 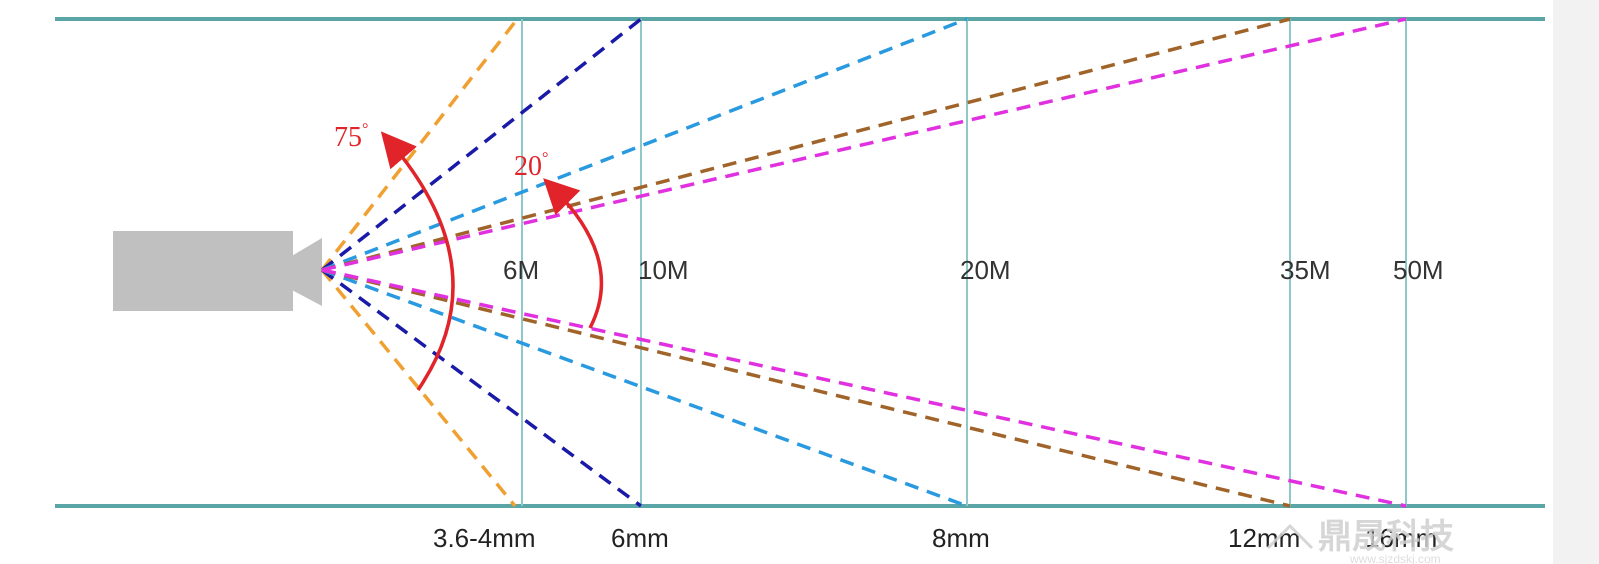 What do you see at coordinates (1395, 558) in the screenshot?
I see `watermark-subtext: www.sjzdskj.com` at bounding box center [1395, 558].